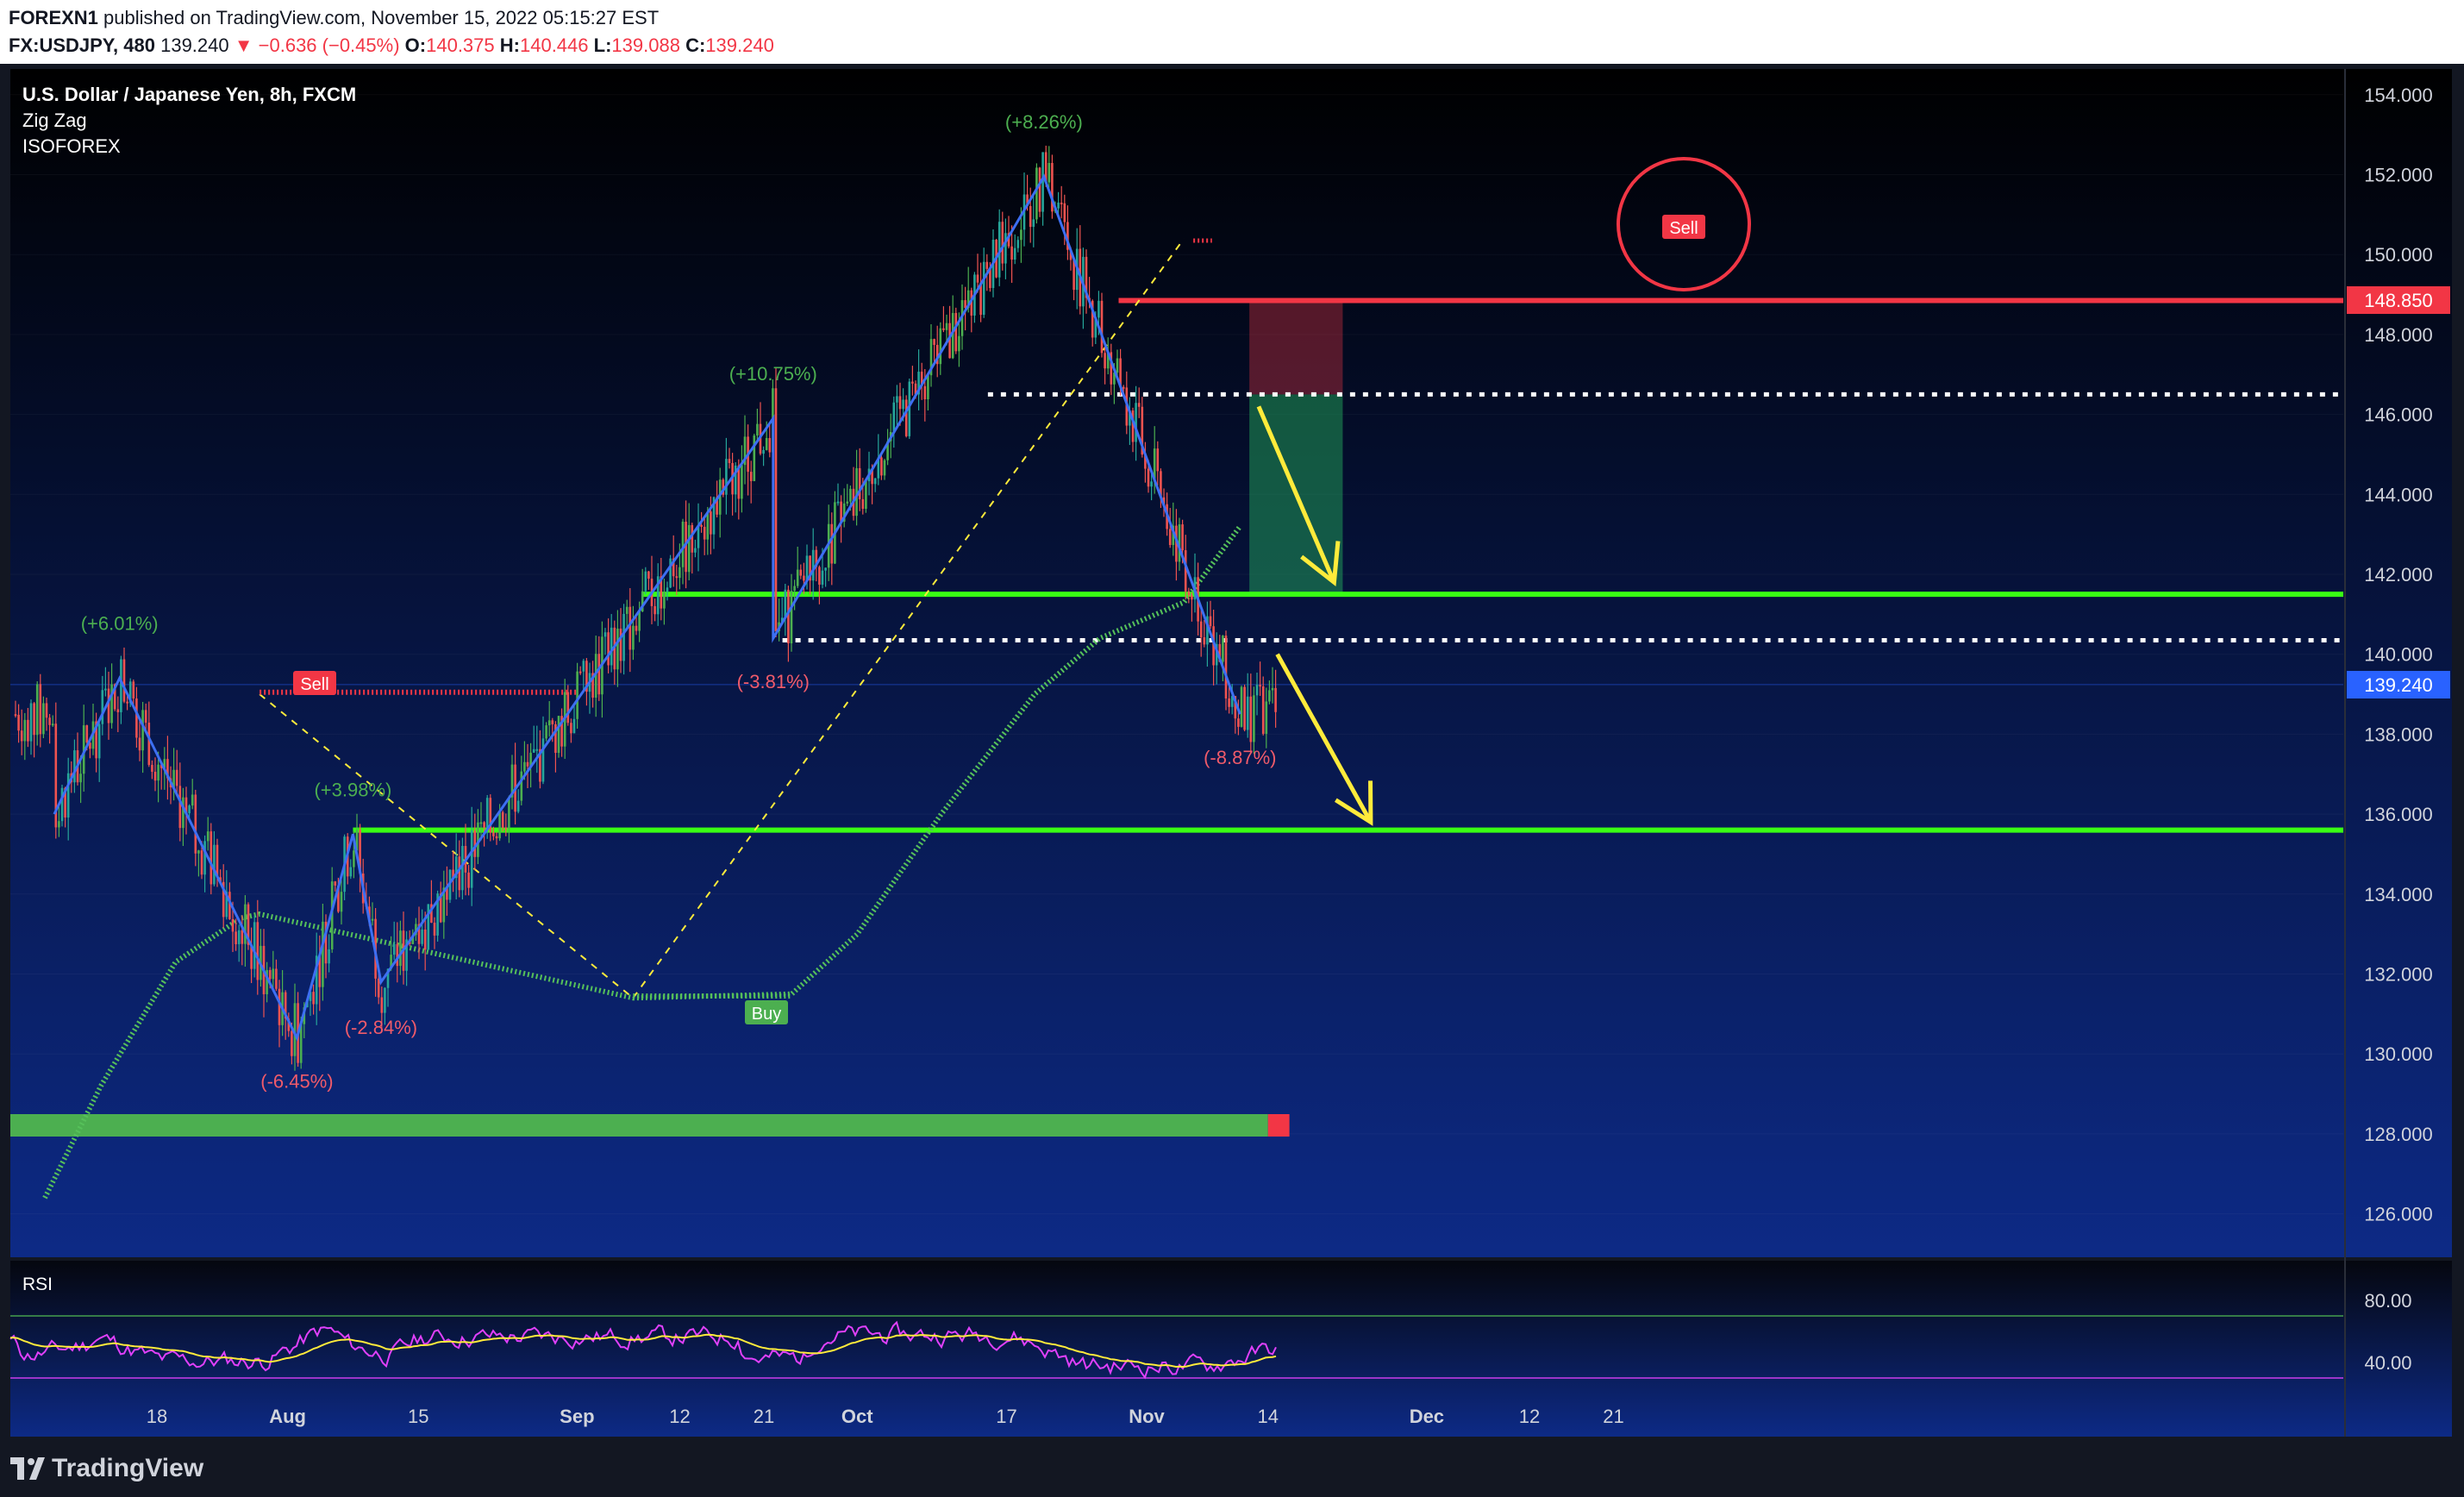  What do you see at coordinates (446, 846) in the screenshot?
I see `signal-dashed-line` at bounding box center [446, 846].